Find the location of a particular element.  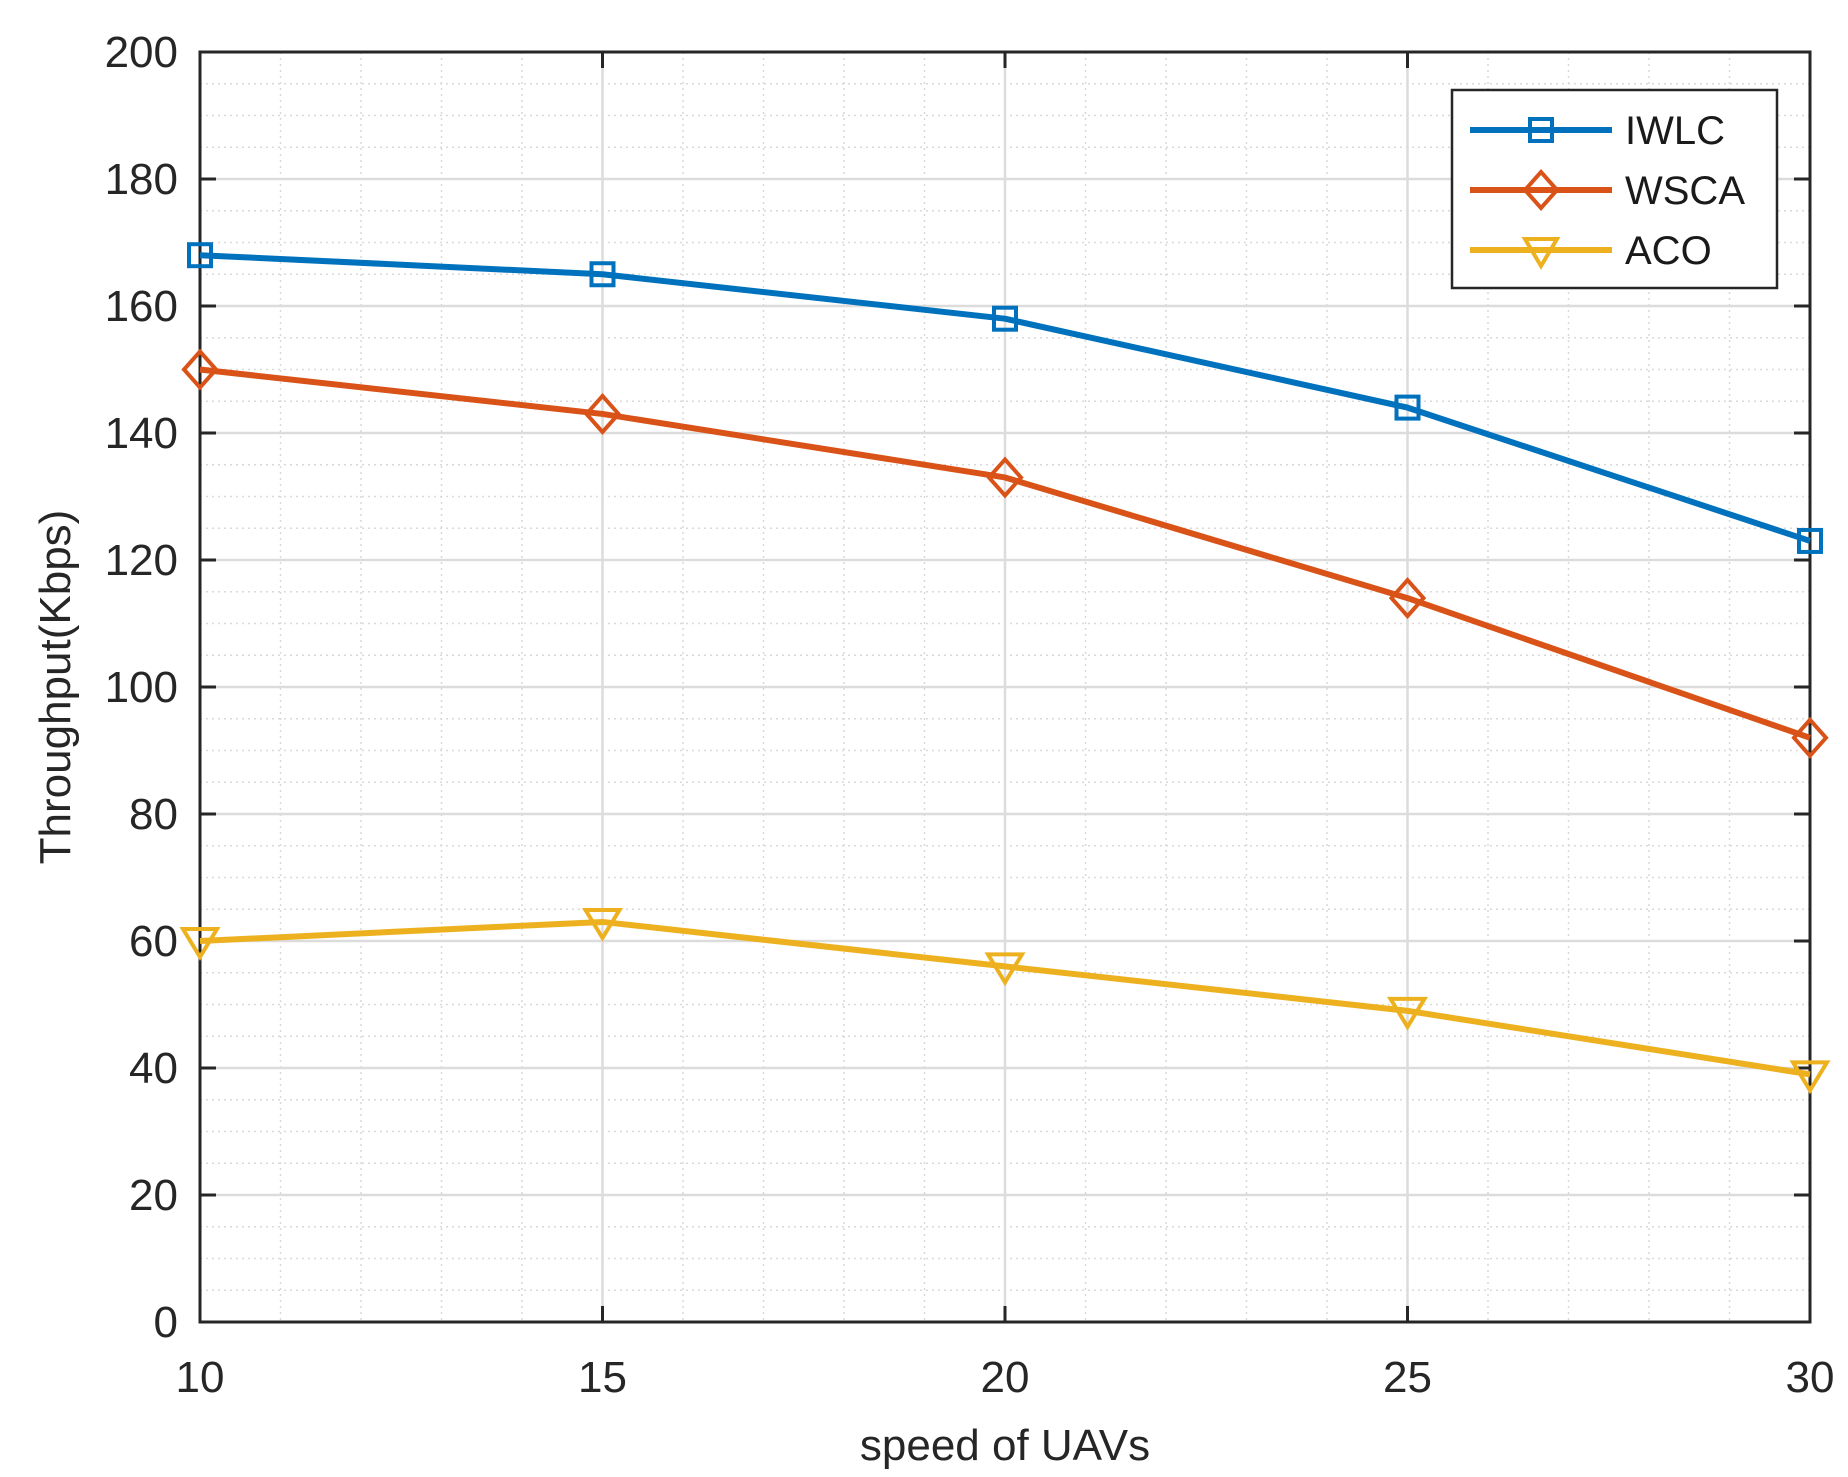

x-tick-label: 20 is located at coordinates (1005, 1377).